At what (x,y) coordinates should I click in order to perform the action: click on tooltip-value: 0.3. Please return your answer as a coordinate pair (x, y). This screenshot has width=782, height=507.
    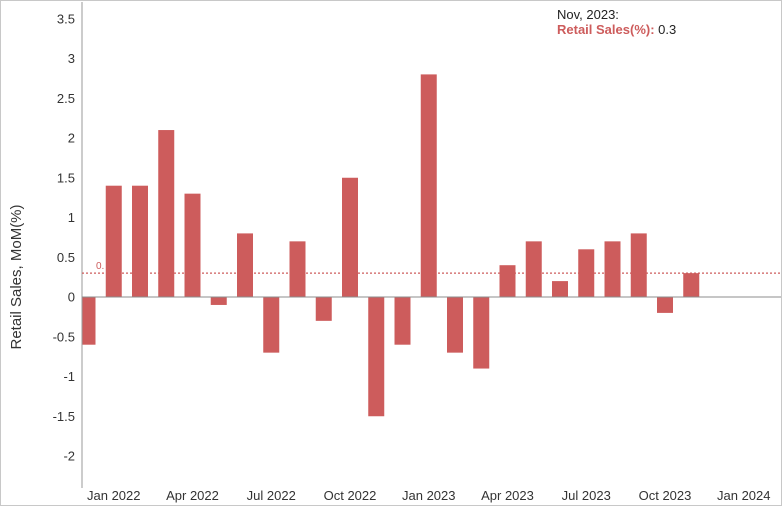
    Looking at the image, I should click on (667, 29).